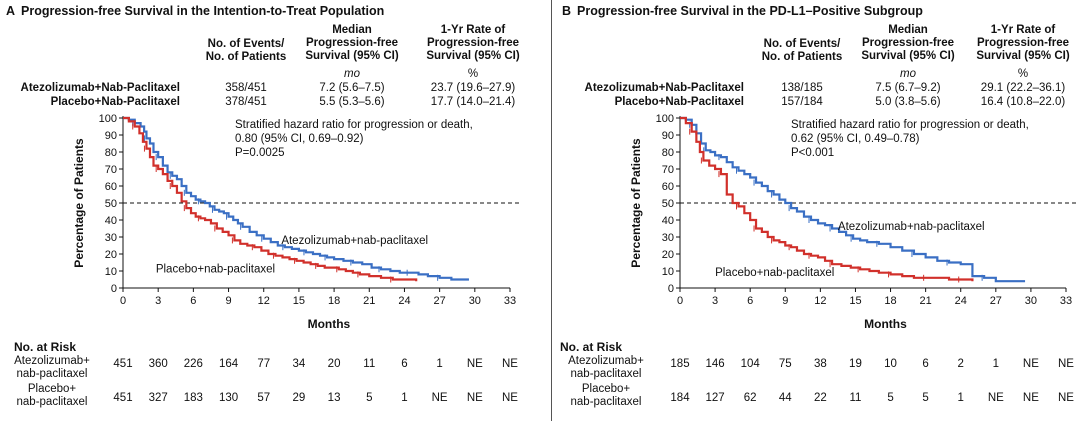 The width and height of the screenshot is (1080, 421). What do you see at coordinates (473, 102) in the screenshot?
I see `row-rate: 17.7 (14.0–21.4)` at bounding box center [473, 102].